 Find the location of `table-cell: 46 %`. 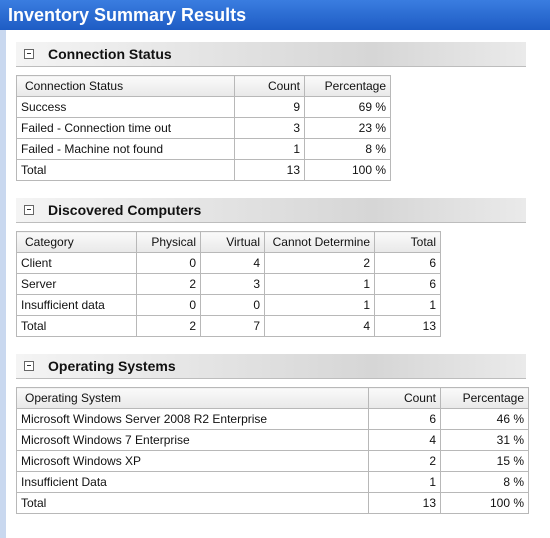

table-cell: 46 % is located at coordinates (484, 419).